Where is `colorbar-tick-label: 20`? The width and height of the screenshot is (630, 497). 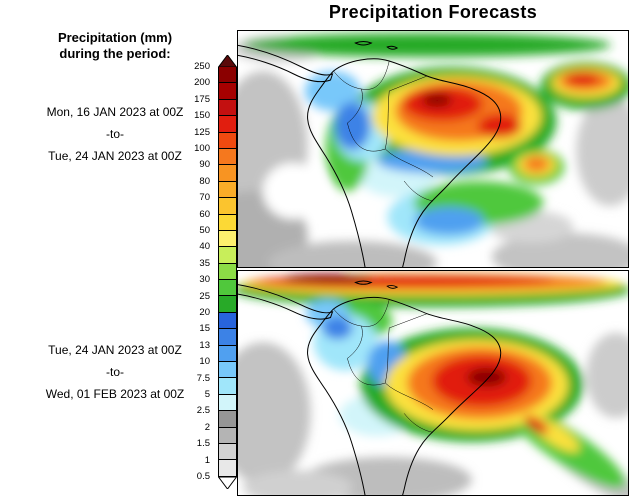
colorbar-tick-label: 20 is located at coordinates (204, 312).